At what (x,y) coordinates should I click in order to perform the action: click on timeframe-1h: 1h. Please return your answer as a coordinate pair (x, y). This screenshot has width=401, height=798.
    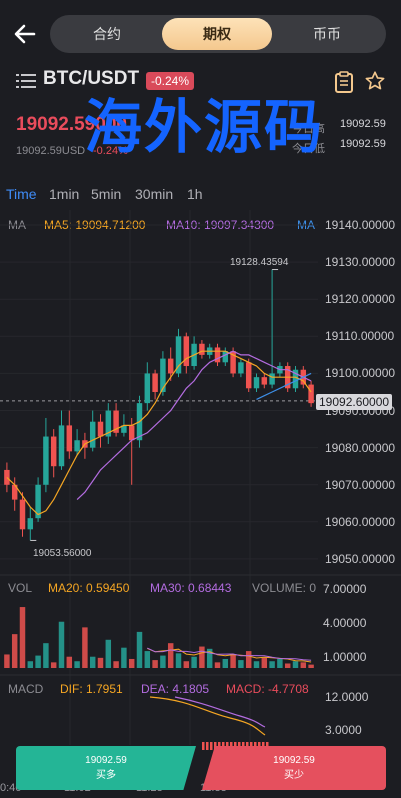
    Looking at the image, I should click on (195, 194).